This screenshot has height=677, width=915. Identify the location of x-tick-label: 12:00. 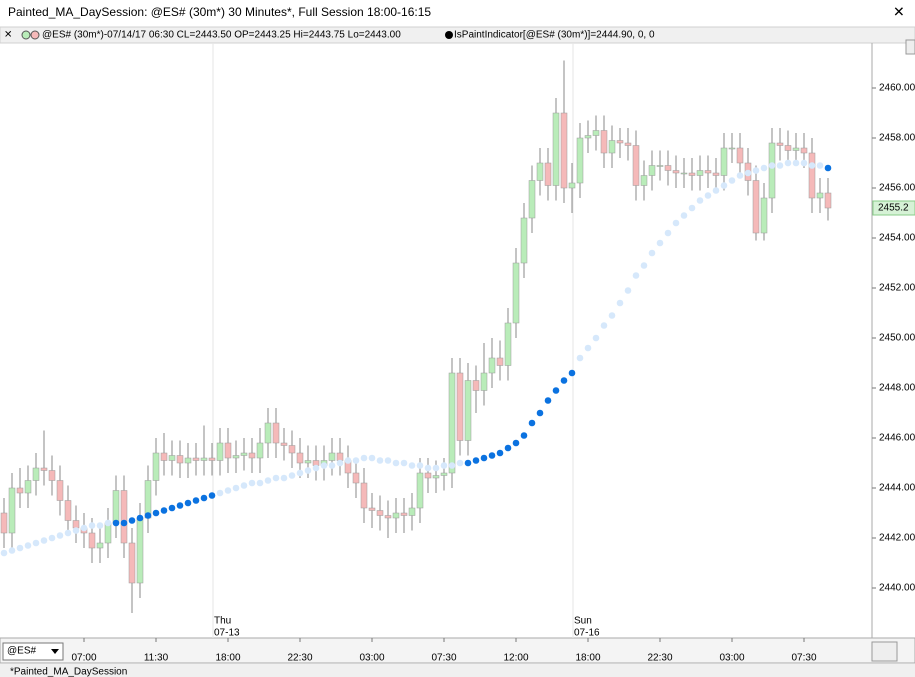
(515, 658).